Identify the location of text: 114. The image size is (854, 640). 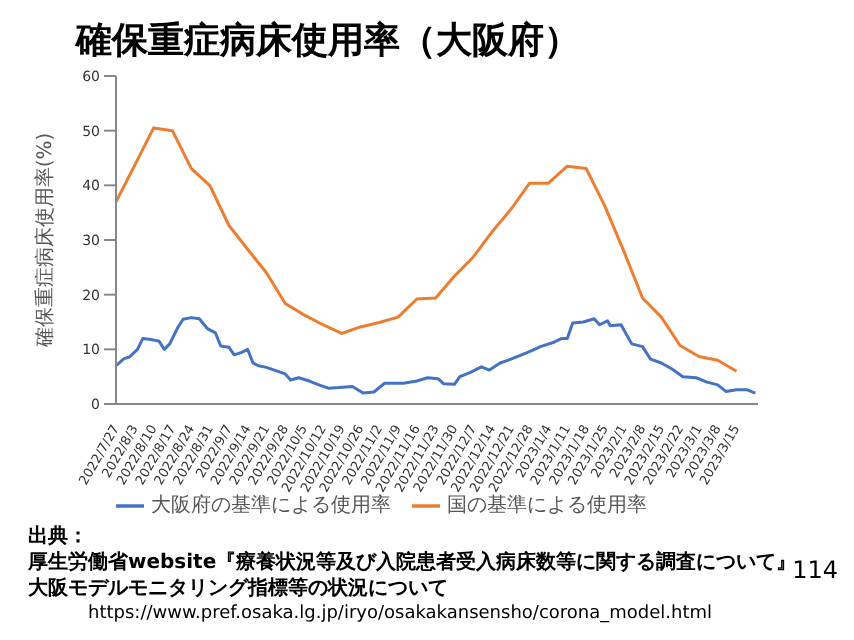
(815, 570).